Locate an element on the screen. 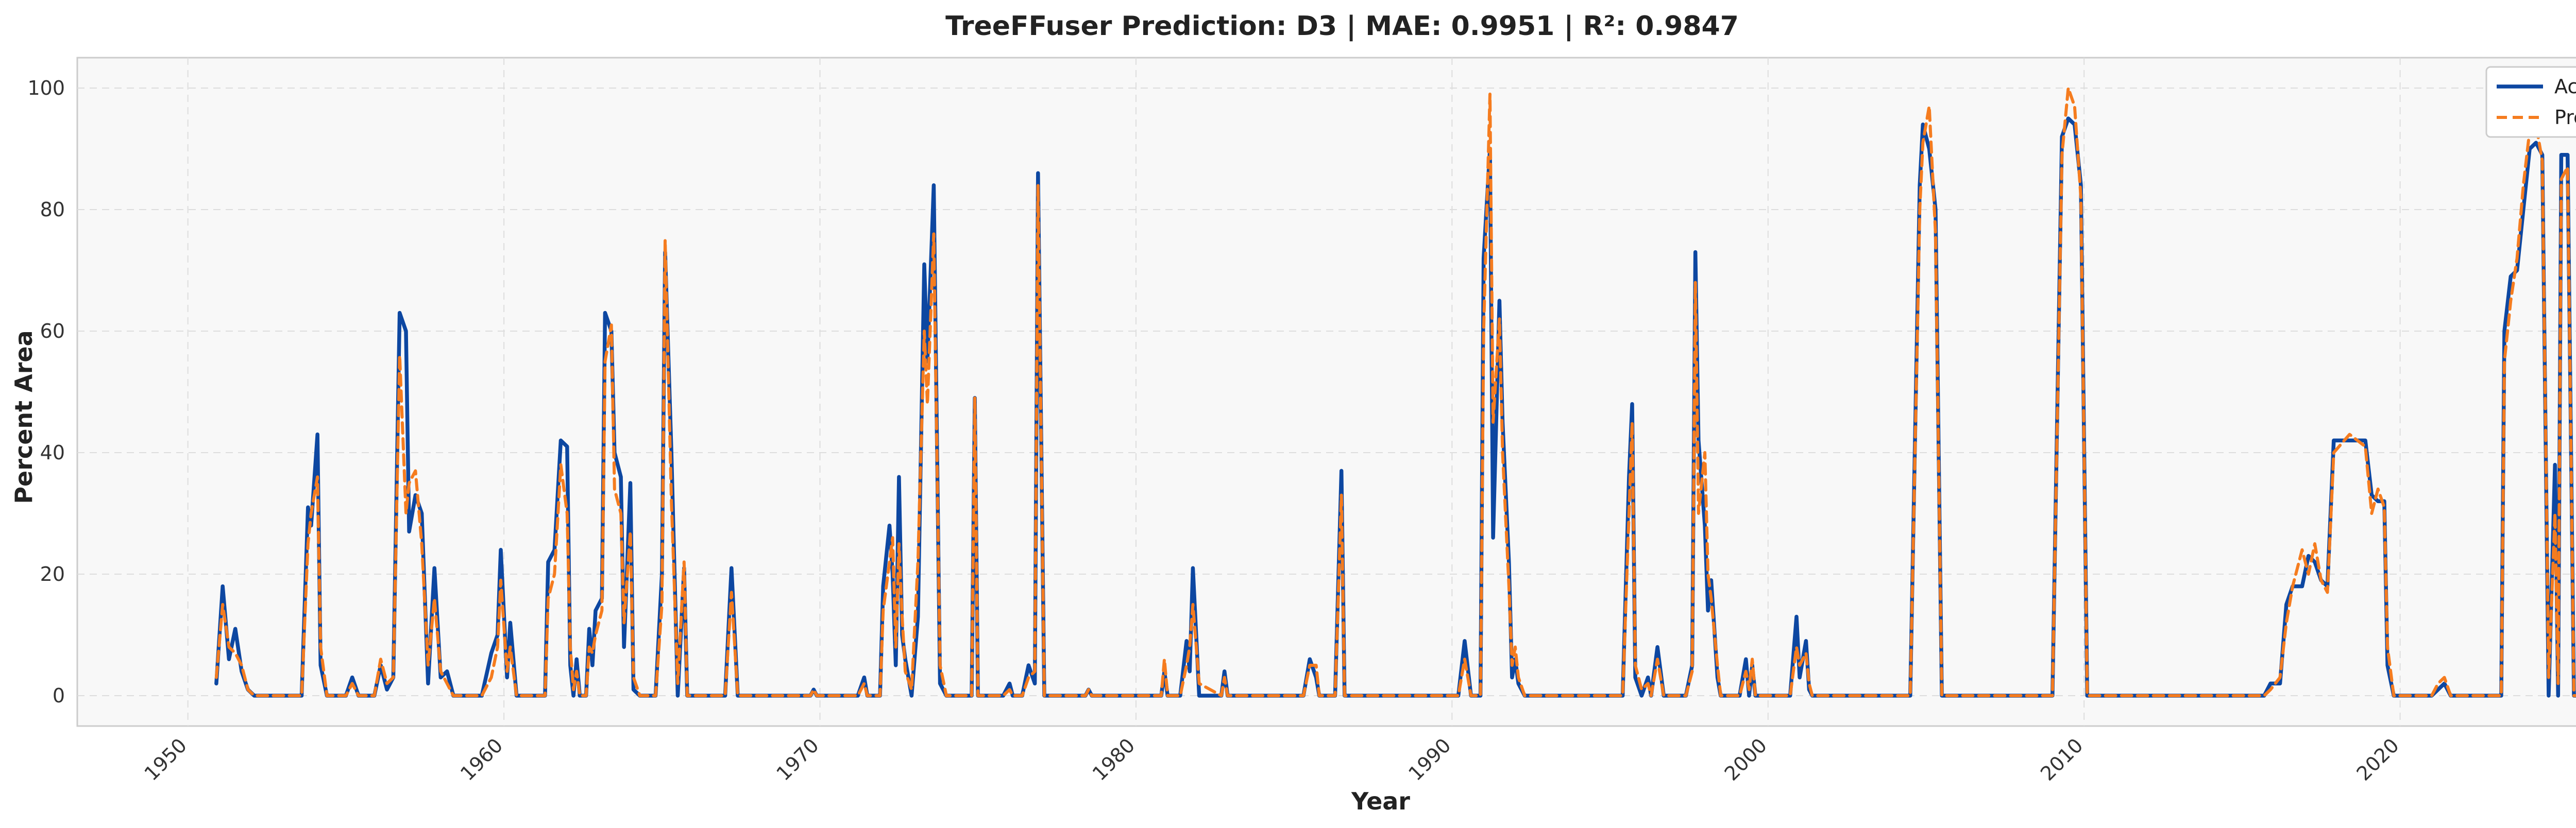 Image resolution: width=2576 pixels, height=828 pixels. legend-box is located at coordinates (2530, 102).